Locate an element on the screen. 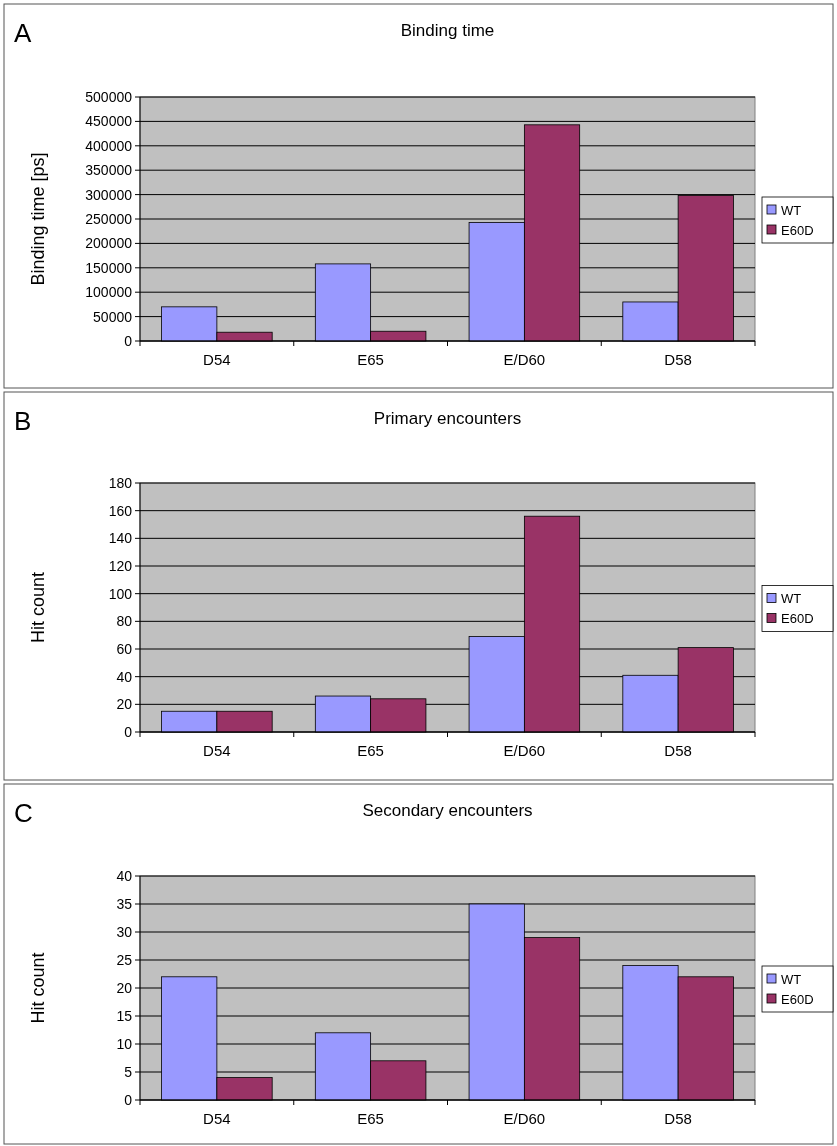  y-tick-label: 250000 is located at coordinates (109, 218).